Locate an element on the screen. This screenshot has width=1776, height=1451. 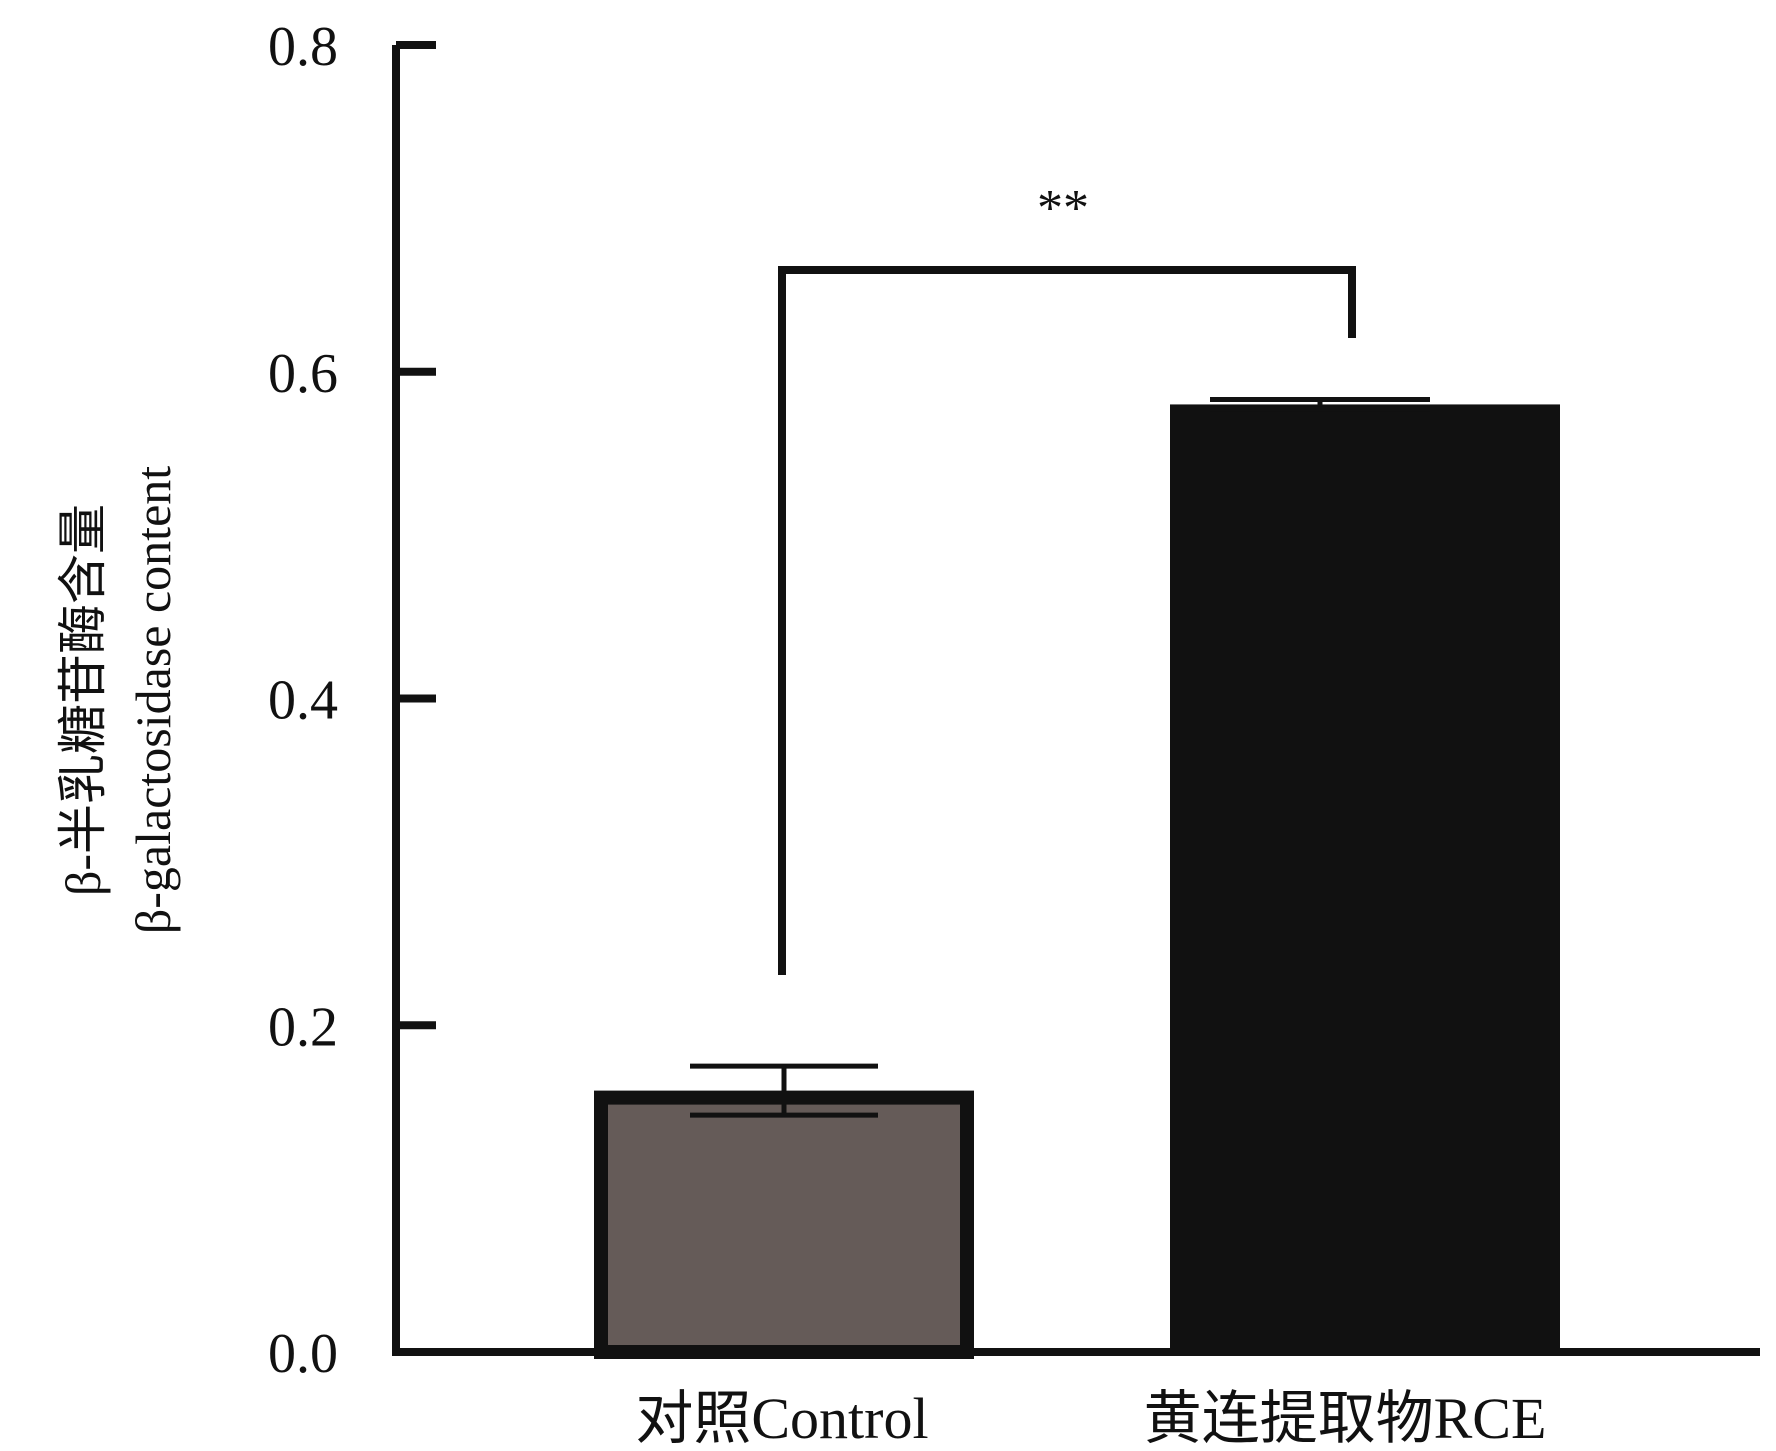
significance-label: ** is located at coordinates (1063, 208).